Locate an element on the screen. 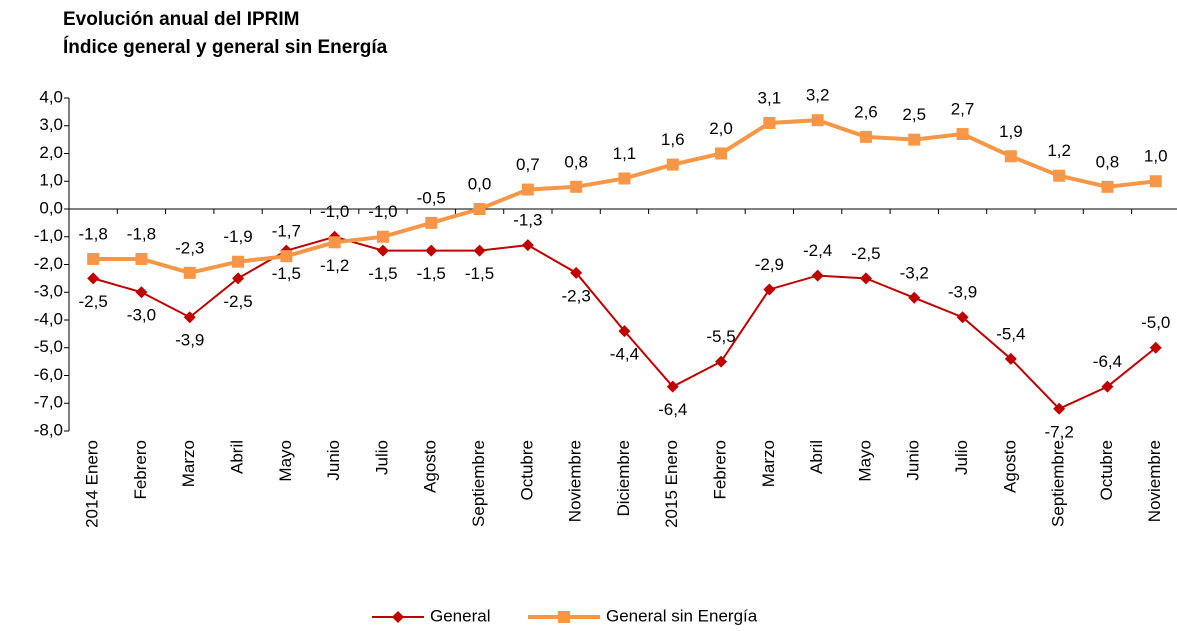  y-tick-label: 2,0 is located at coordinates (51, 152).